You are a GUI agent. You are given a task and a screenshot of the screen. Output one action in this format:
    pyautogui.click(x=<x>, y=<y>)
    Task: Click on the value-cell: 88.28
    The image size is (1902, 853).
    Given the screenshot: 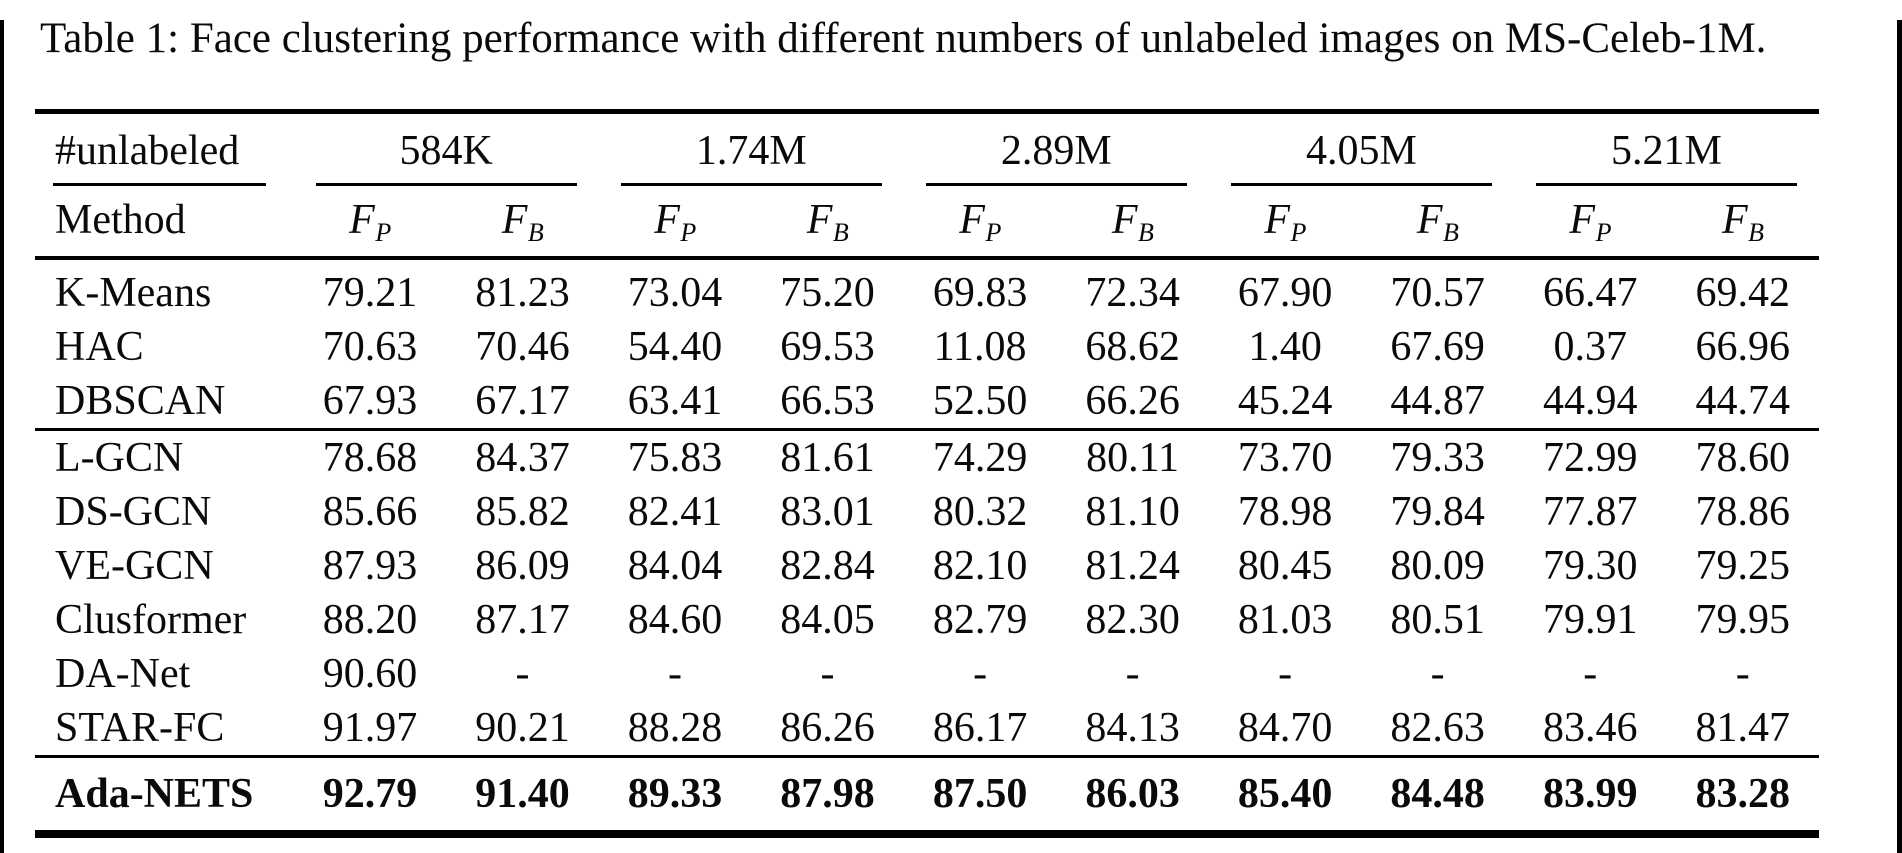 What is the action you would take?
    pyautogui.click(x=675, y=730)
    